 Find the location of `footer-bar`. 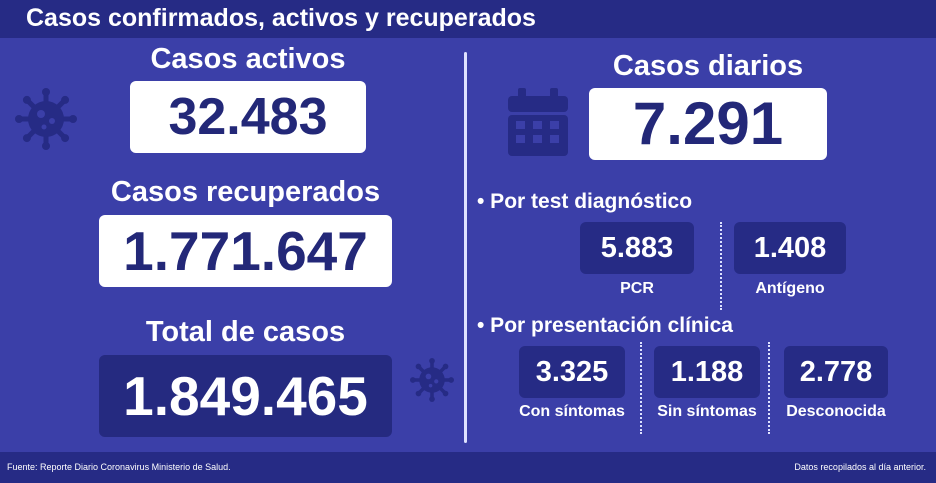

footer-bar is located at coordinates (468, 467).